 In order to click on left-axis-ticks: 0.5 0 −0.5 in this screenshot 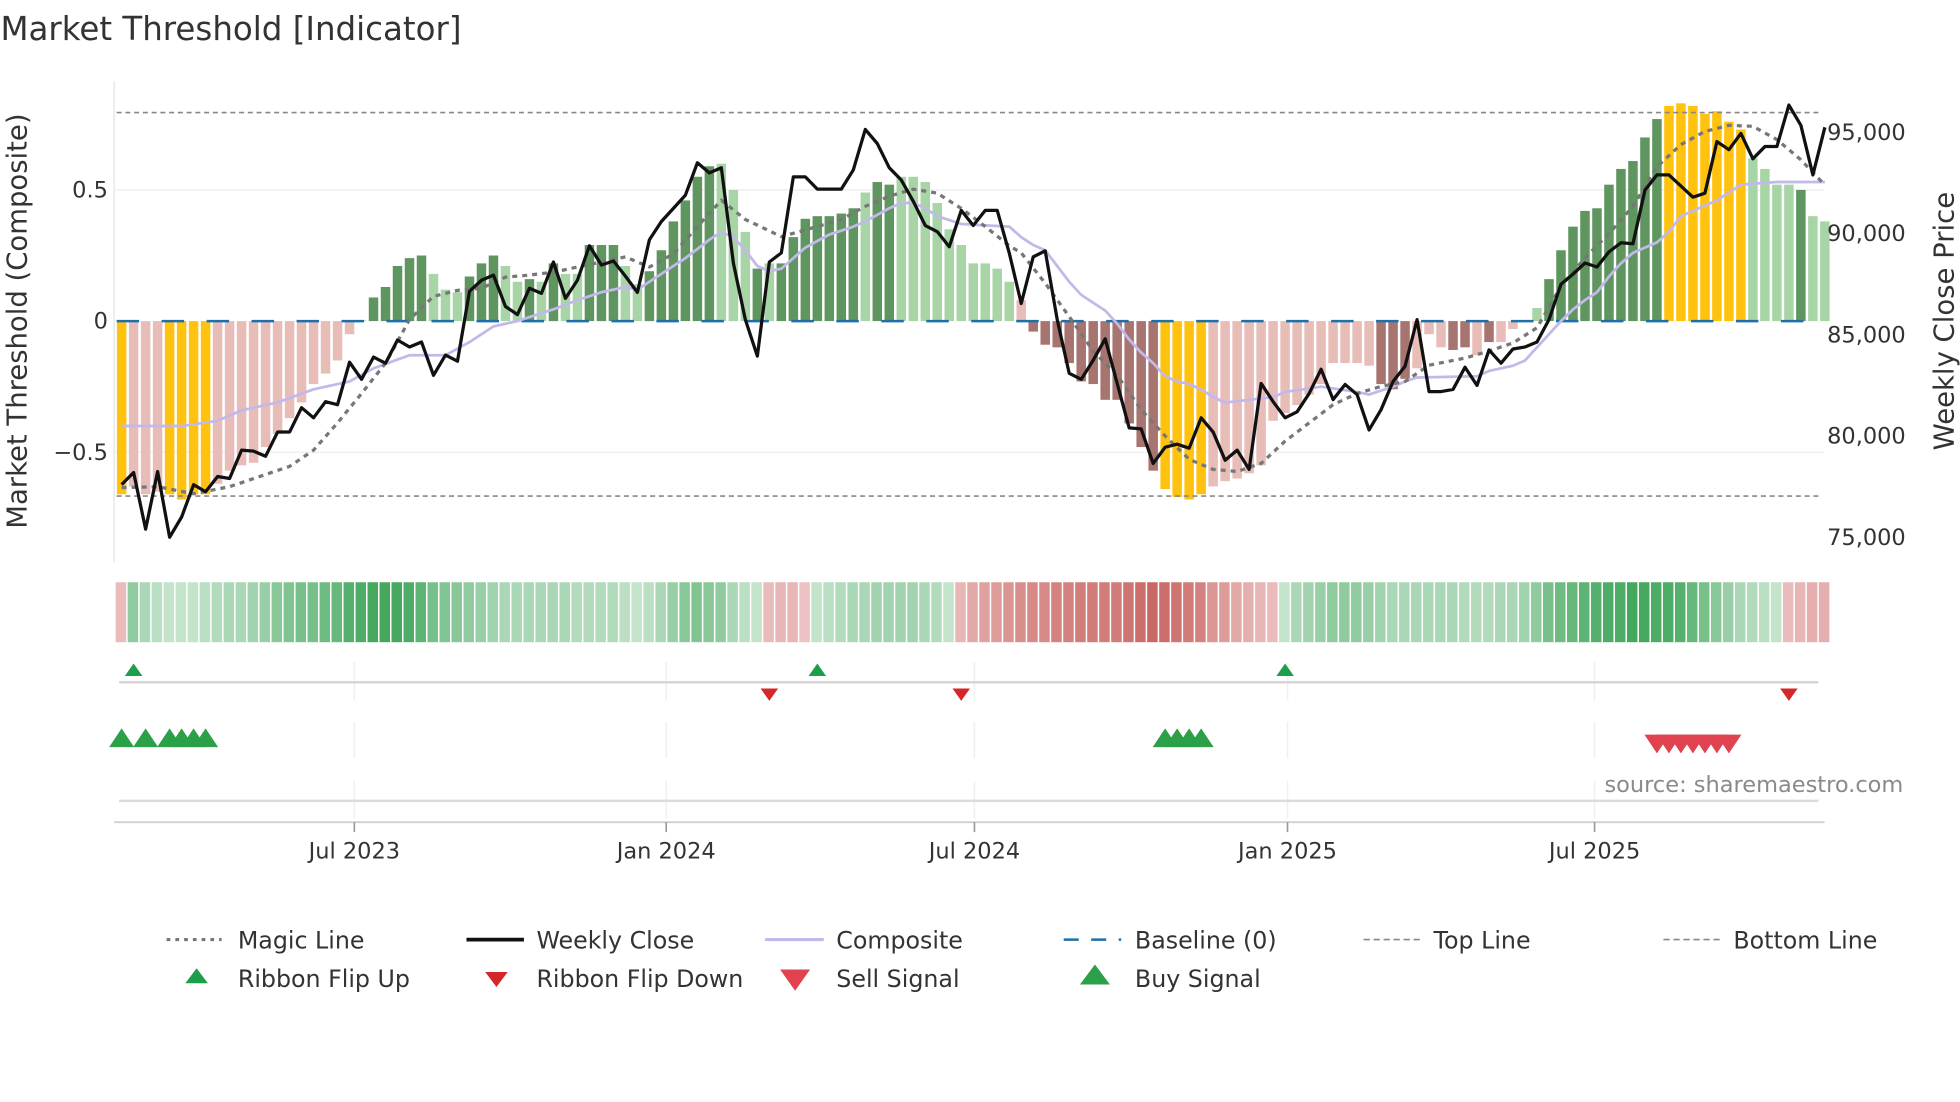, I will do `click(80, 321)`.